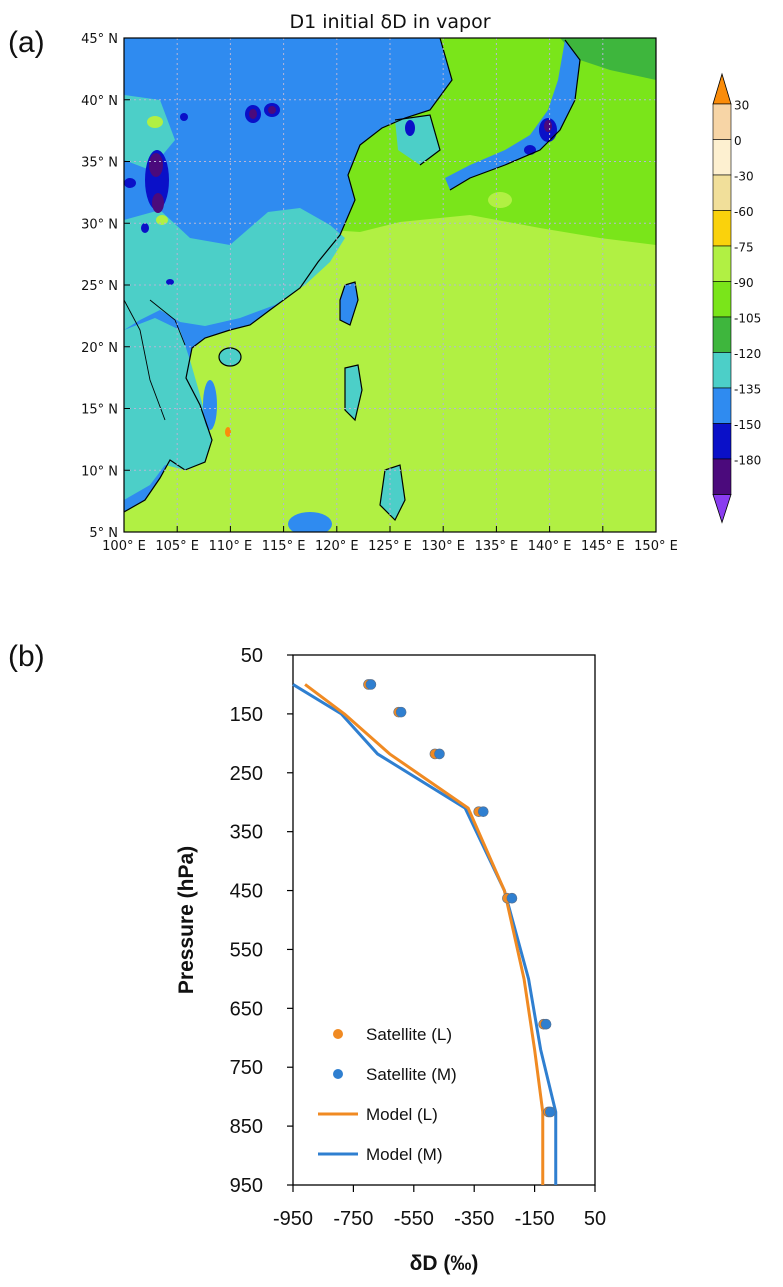 Image resolution: width=783 pixels, height=1287 pixels. Describe the element at coordinates (284, 546) in the screenshot. I see `map-x-tick-label: 115° E` at that location.